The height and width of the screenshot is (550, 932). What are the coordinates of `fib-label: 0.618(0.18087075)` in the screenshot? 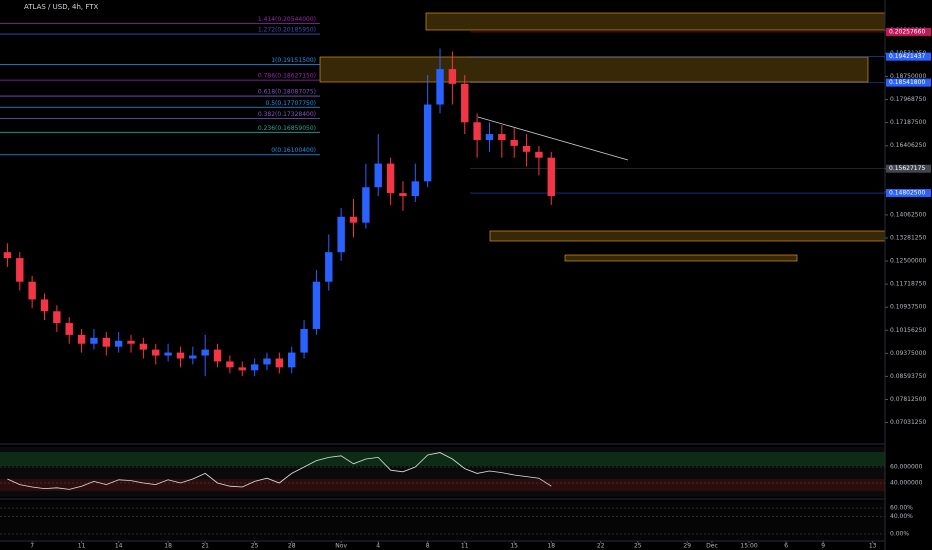 It's located at (287, 92).